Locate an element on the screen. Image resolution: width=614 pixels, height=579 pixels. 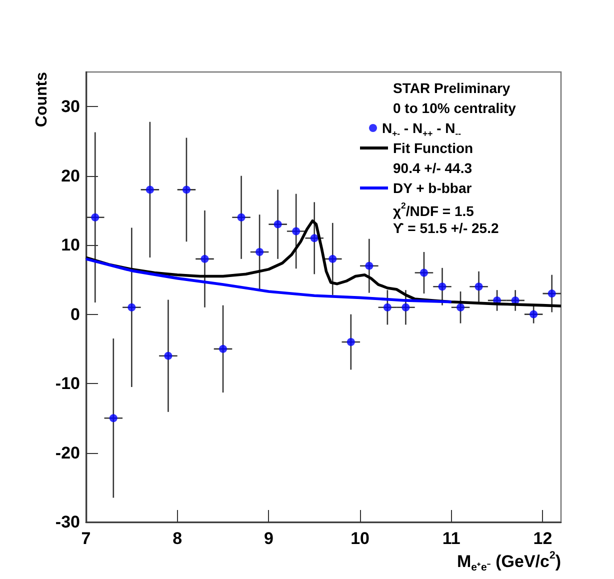
x-tick-label: 7 is located at coordinates (86, 538).